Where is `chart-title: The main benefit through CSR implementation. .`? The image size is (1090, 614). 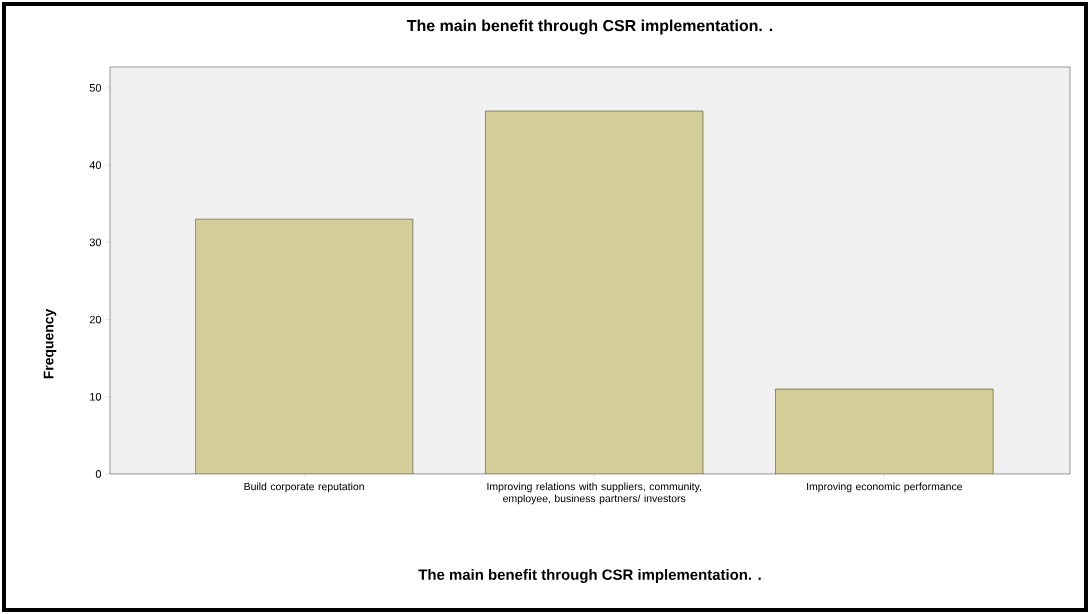 chart-title: The main benefit through CSR implementation. . is located at coordinates (590, 27).